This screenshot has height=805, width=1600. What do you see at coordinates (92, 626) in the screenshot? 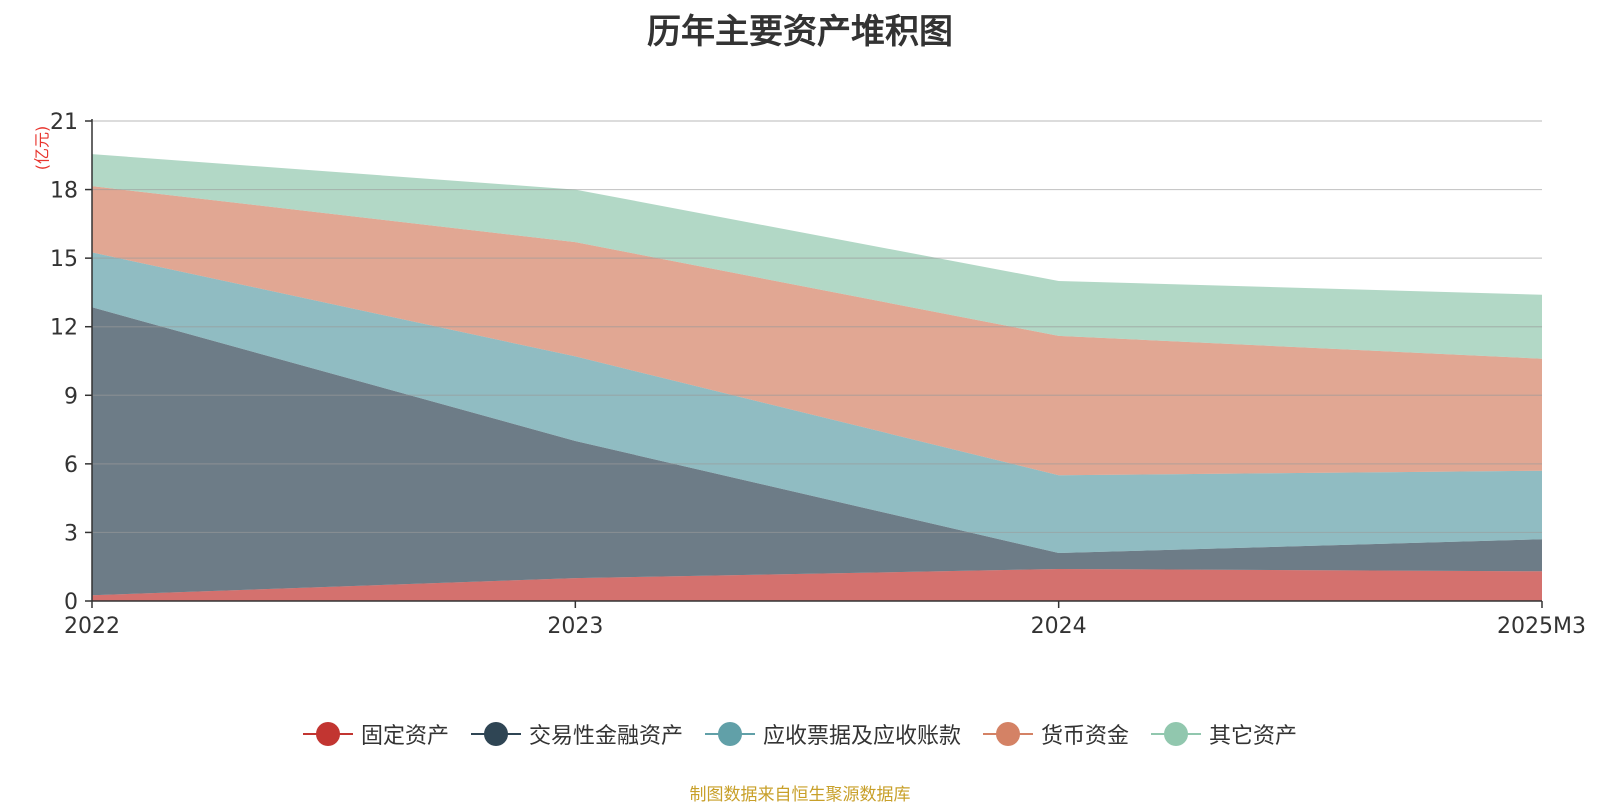
I see `x-tick-label-0: 2022` at bounding box center [92, 626].